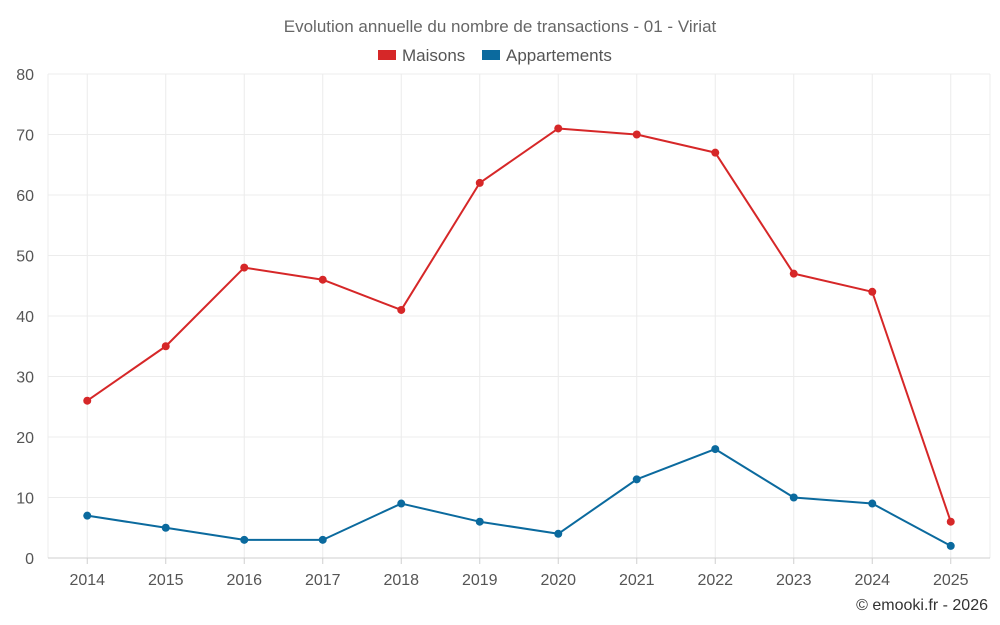 The image size is (1000, 625). What do you see at coordinates (637, 580) in the screenshot?
I see `x-tick-label: 2021` at bounding box center [637, 580].